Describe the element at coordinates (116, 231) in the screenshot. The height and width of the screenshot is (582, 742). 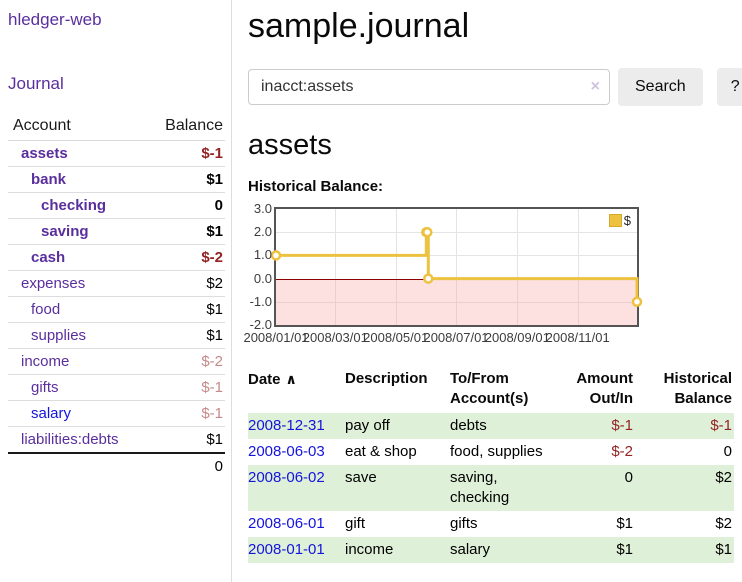
I see `account-row: saving $1` at that location.